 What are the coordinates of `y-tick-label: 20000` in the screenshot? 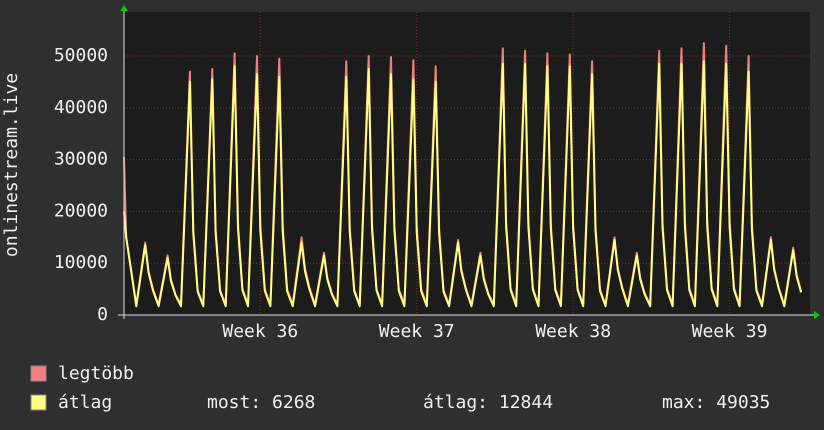 It's located at (81, 210).